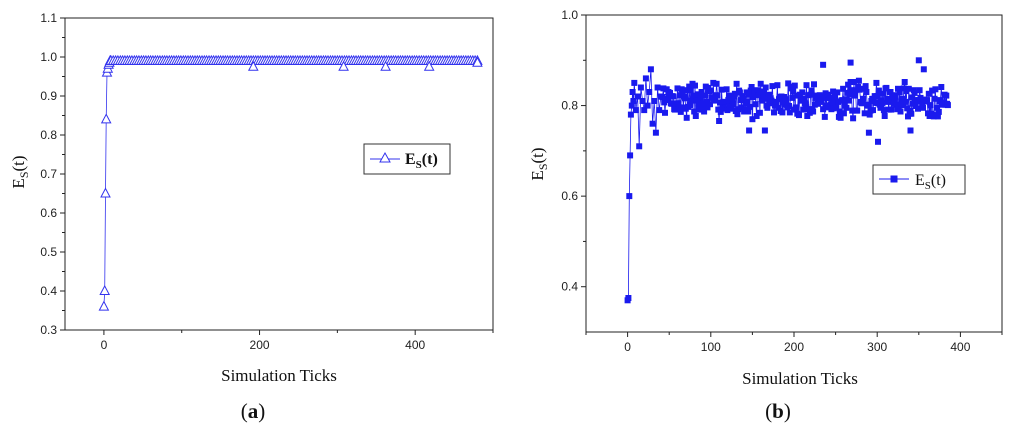 This screenshot has height=432, width=1024. I want to click on panel-b-legend-label-main: E, so click(920, 180).